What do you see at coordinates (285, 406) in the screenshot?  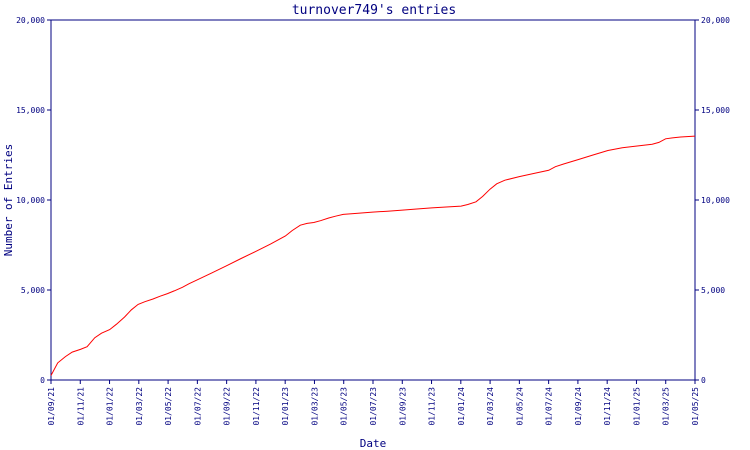 I see `x-tick-label: 01/01/23` at bounding box center [285, 406].